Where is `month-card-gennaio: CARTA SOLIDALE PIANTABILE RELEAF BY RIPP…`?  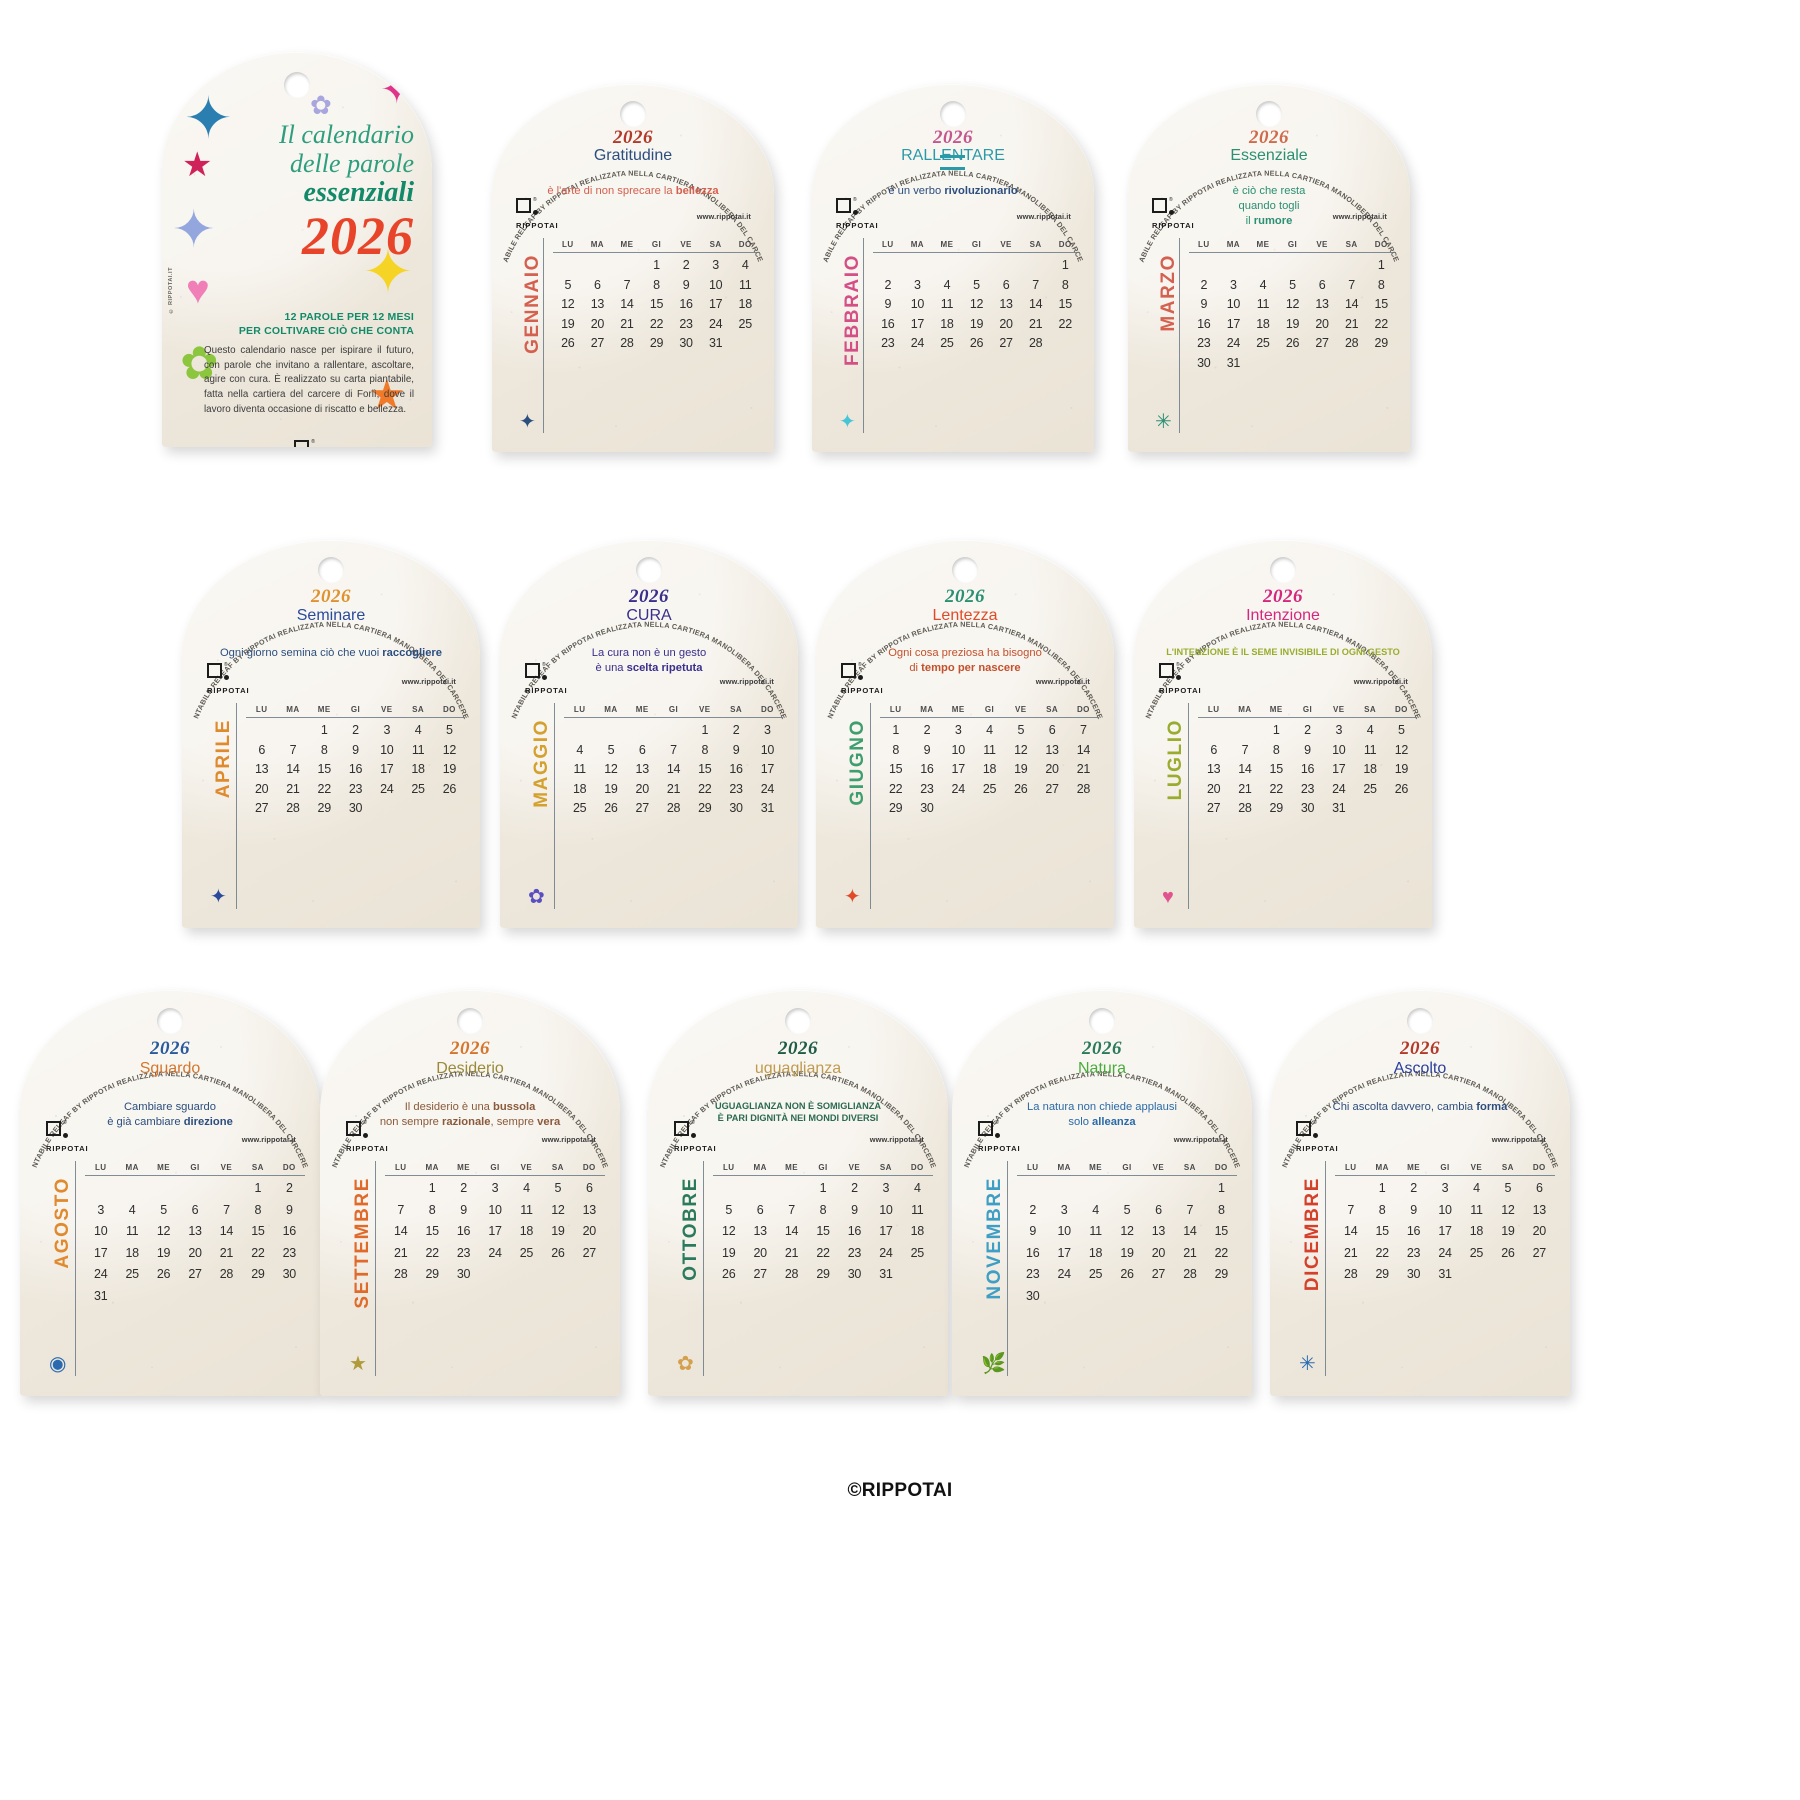 month-card-gennaio: CARTA SOLIDALE PIANTABILE RELEAF BY RIPP… is located at coordinates (633, 268).